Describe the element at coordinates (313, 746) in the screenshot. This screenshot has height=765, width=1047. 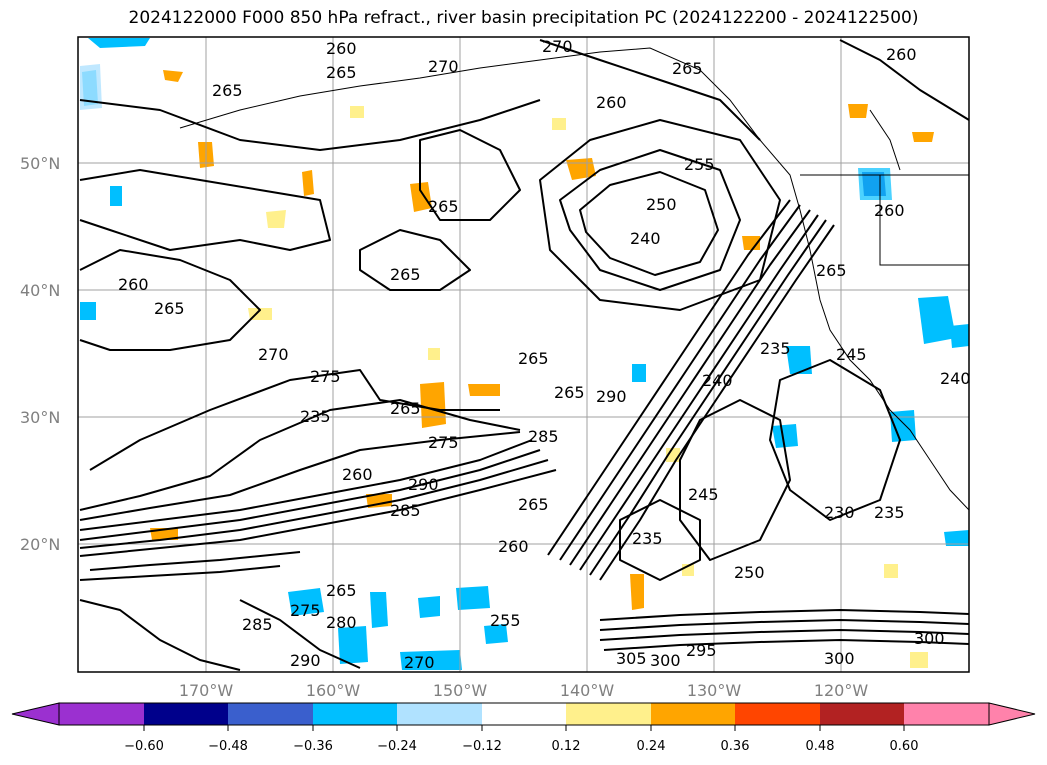
I see `colorbar-tick-label: −0.36` at that location.